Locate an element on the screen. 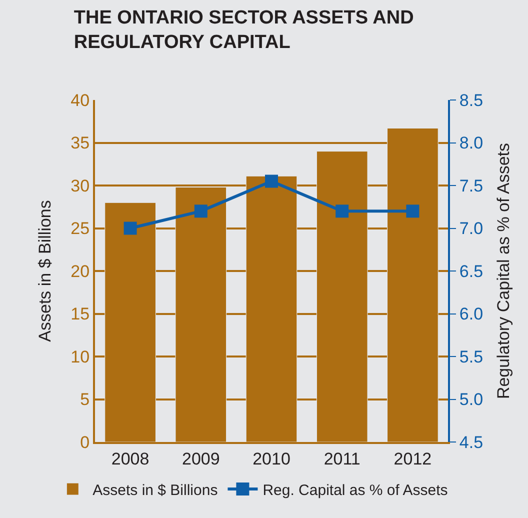 This screenshot has height=518, width=528. y2-tick-label: 5.5 is located at coordinates (471, 356).